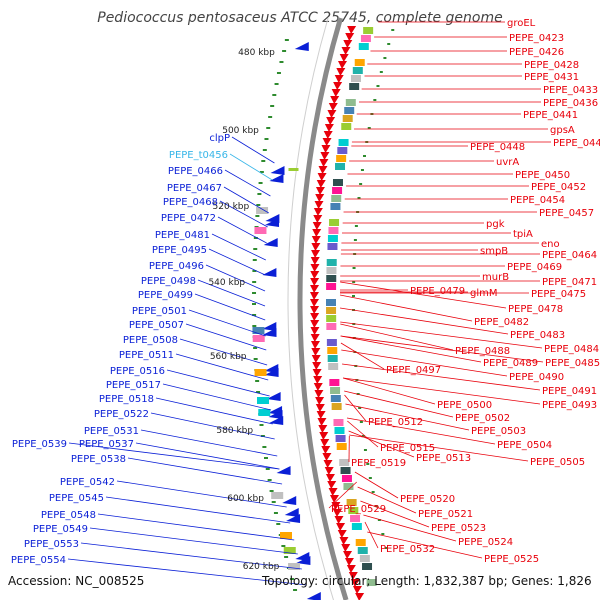 The width and height of the screenshot is (600, 600). Describe the element at coordinates (542, 175) in the screenshot. I see `forward-gene-label: PEPE_0450` at that location.